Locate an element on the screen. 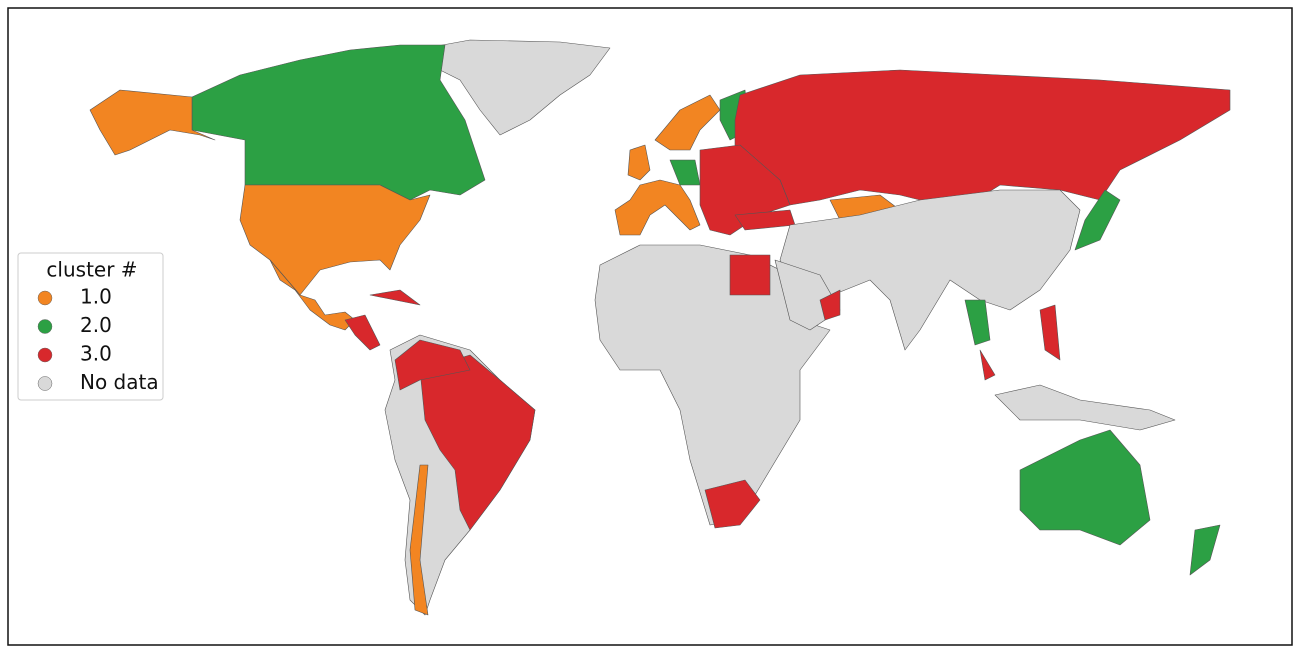 This screenshot has height=650, width=1300. new-zealand is located at coordinates (1205, 550).